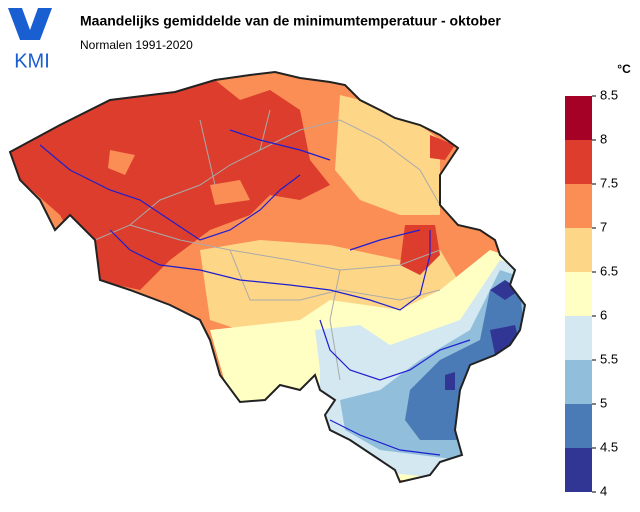 This screenshot has width=640, height=512. Describe the element at coordinates (136, 45) in the screenshot. I see `subtitle: Normalen 1991-2020` at that location.